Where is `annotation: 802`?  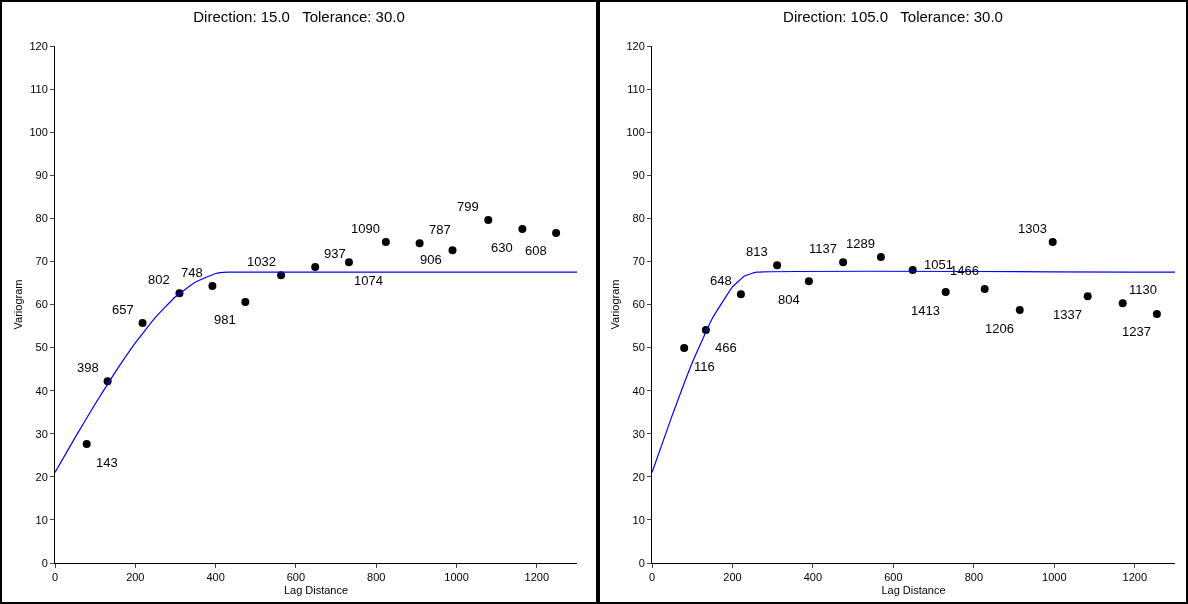
annotation: 802 is located at coordinates (159, 279).